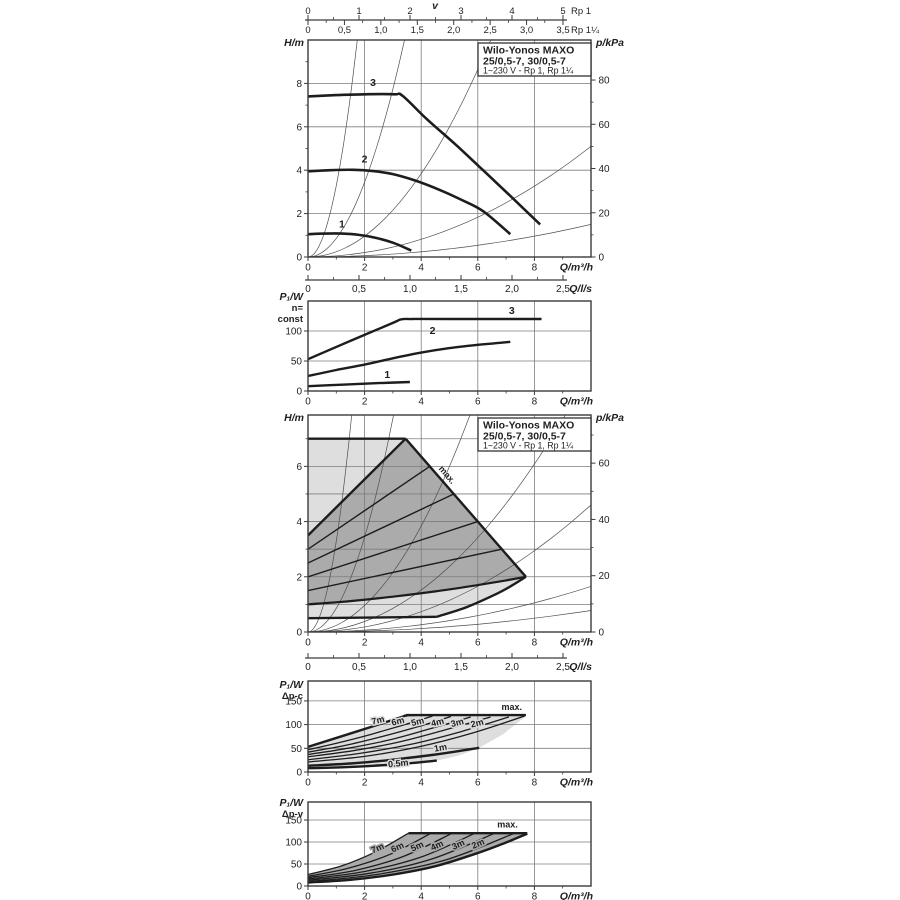 This screenshot has width=900, height=900. I want to click on system-curves, so click(449, 148).